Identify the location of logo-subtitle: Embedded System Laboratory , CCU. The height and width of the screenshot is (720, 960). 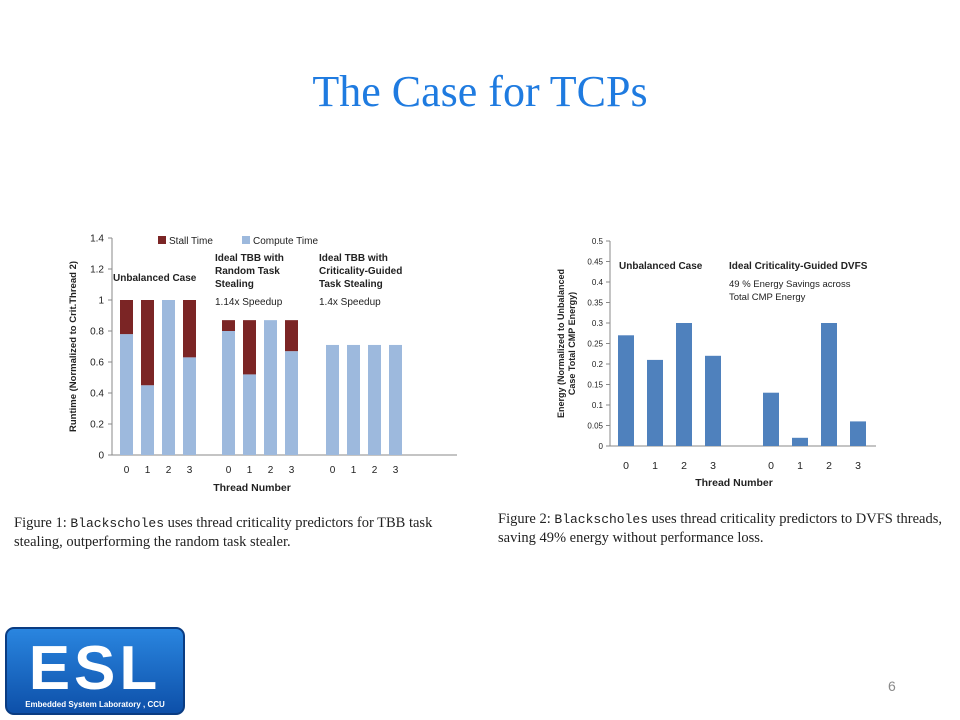
(95, 704).